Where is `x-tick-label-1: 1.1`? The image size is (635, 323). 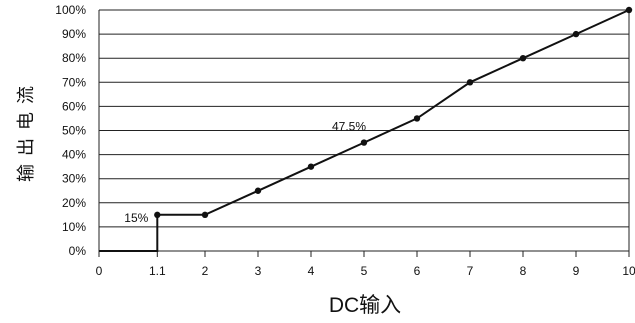
x-tick-label-1: 1.1 is located at coordinates (157, 271).